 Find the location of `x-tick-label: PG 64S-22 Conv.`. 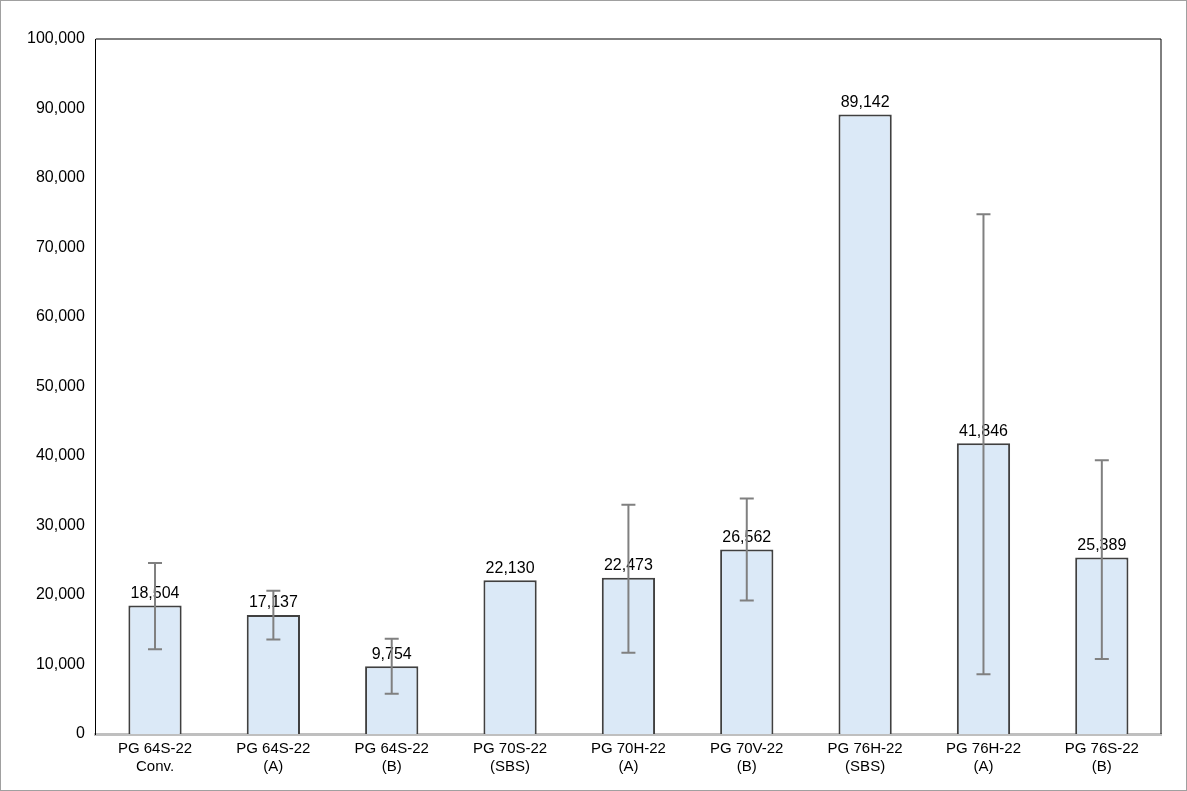

x-tick-label: PG 64S-22 Conv. is located at coordinates (155, 757).